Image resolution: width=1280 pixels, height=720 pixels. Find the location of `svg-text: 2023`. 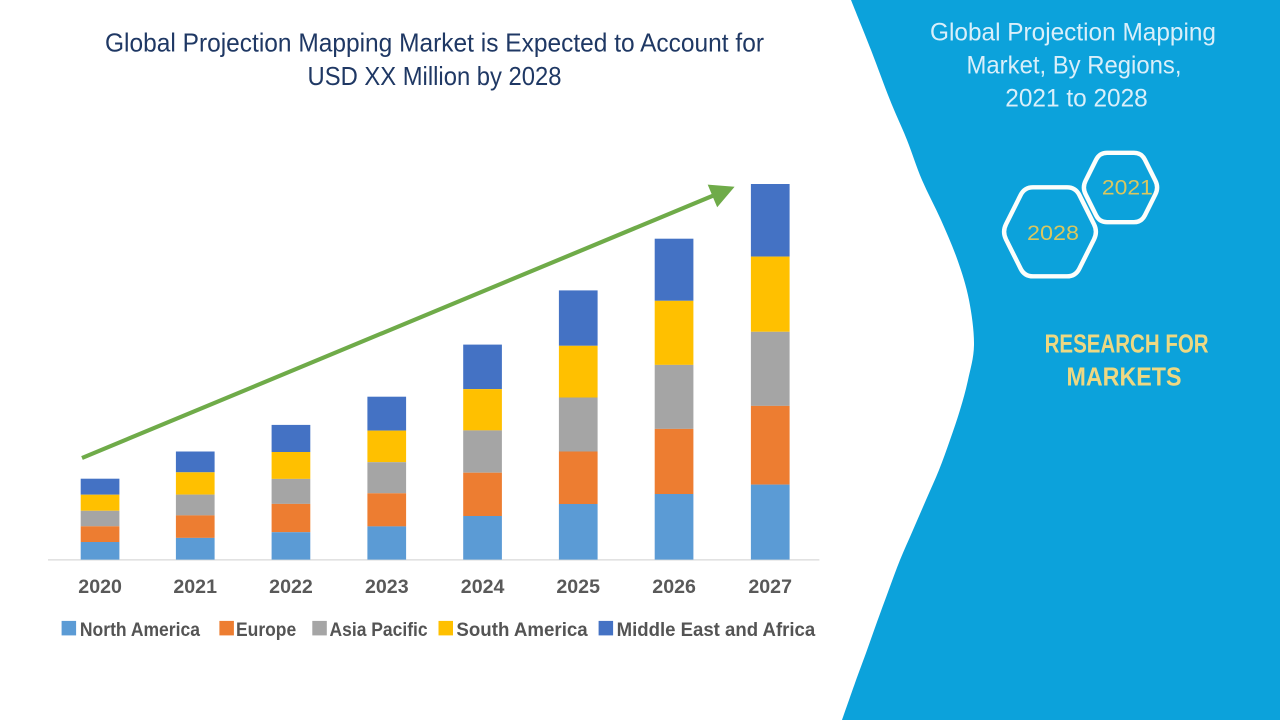

svg-text: 2023 is located at coordinates (387, 587).